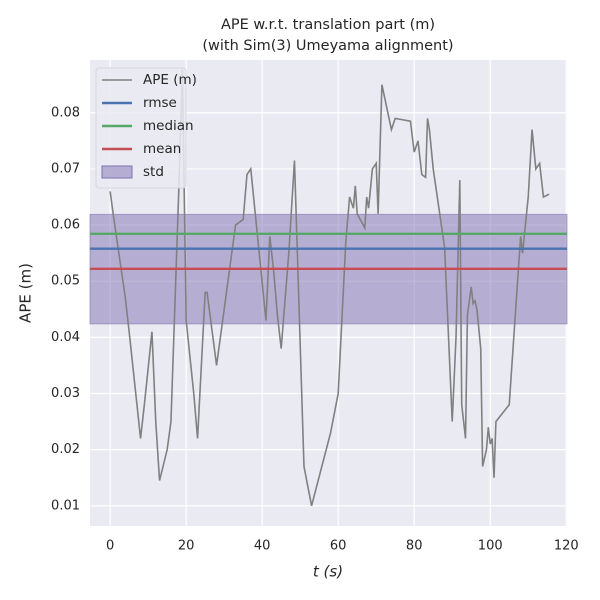 This screenshot has width=600, height=600. Describe the element at coordinates (65, 505) in the screenshot. I see `y-tick-label: 0.01` at that location.